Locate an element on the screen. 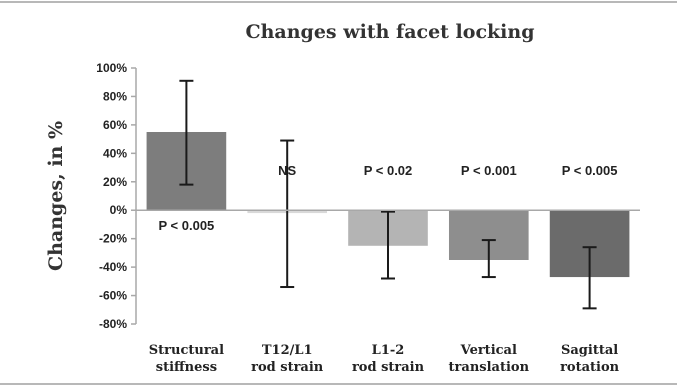 Image resolution: width=677 pixels, height=387 pixels. x-category-label: Sagittal is located at coordinates (589, 350).